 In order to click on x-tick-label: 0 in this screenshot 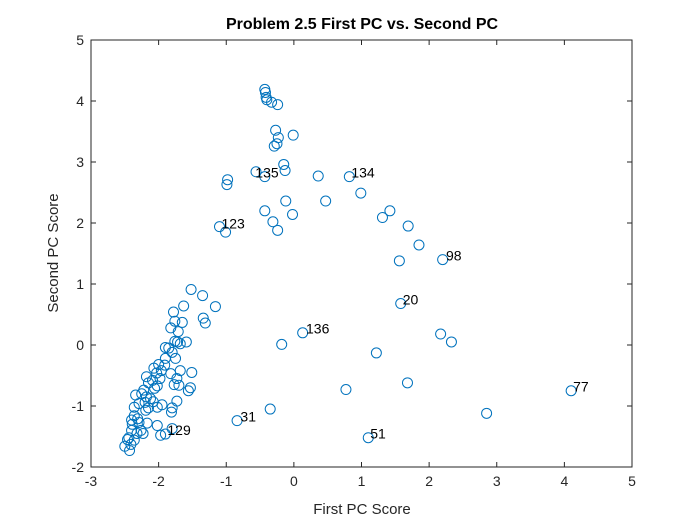, I will do `click(294, 481)`.